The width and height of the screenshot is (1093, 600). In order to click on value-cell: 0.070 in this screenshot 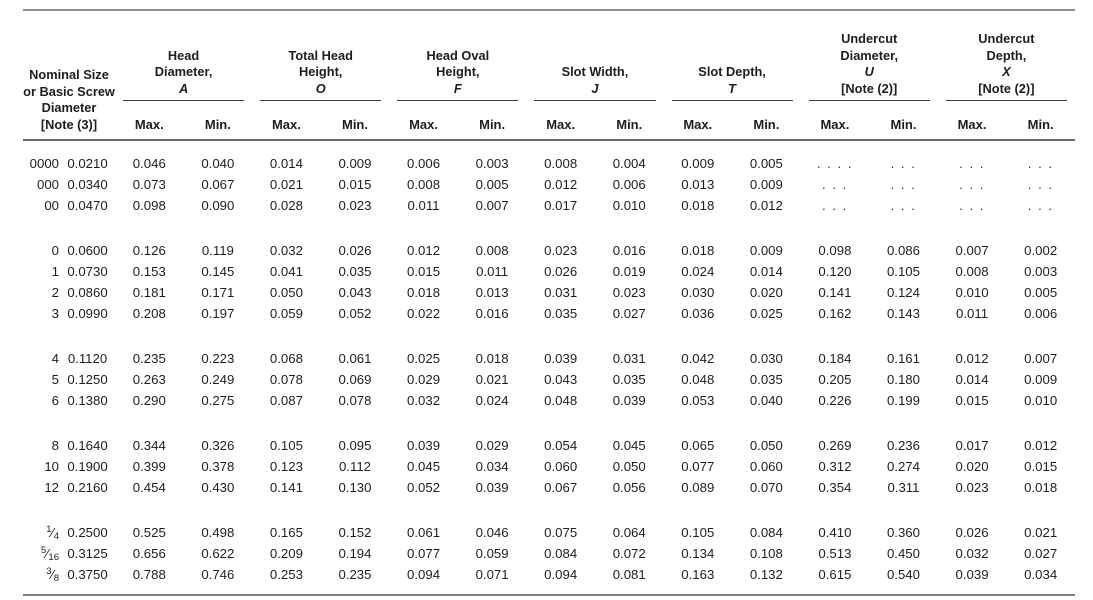, I will do `click(766, 487)`.